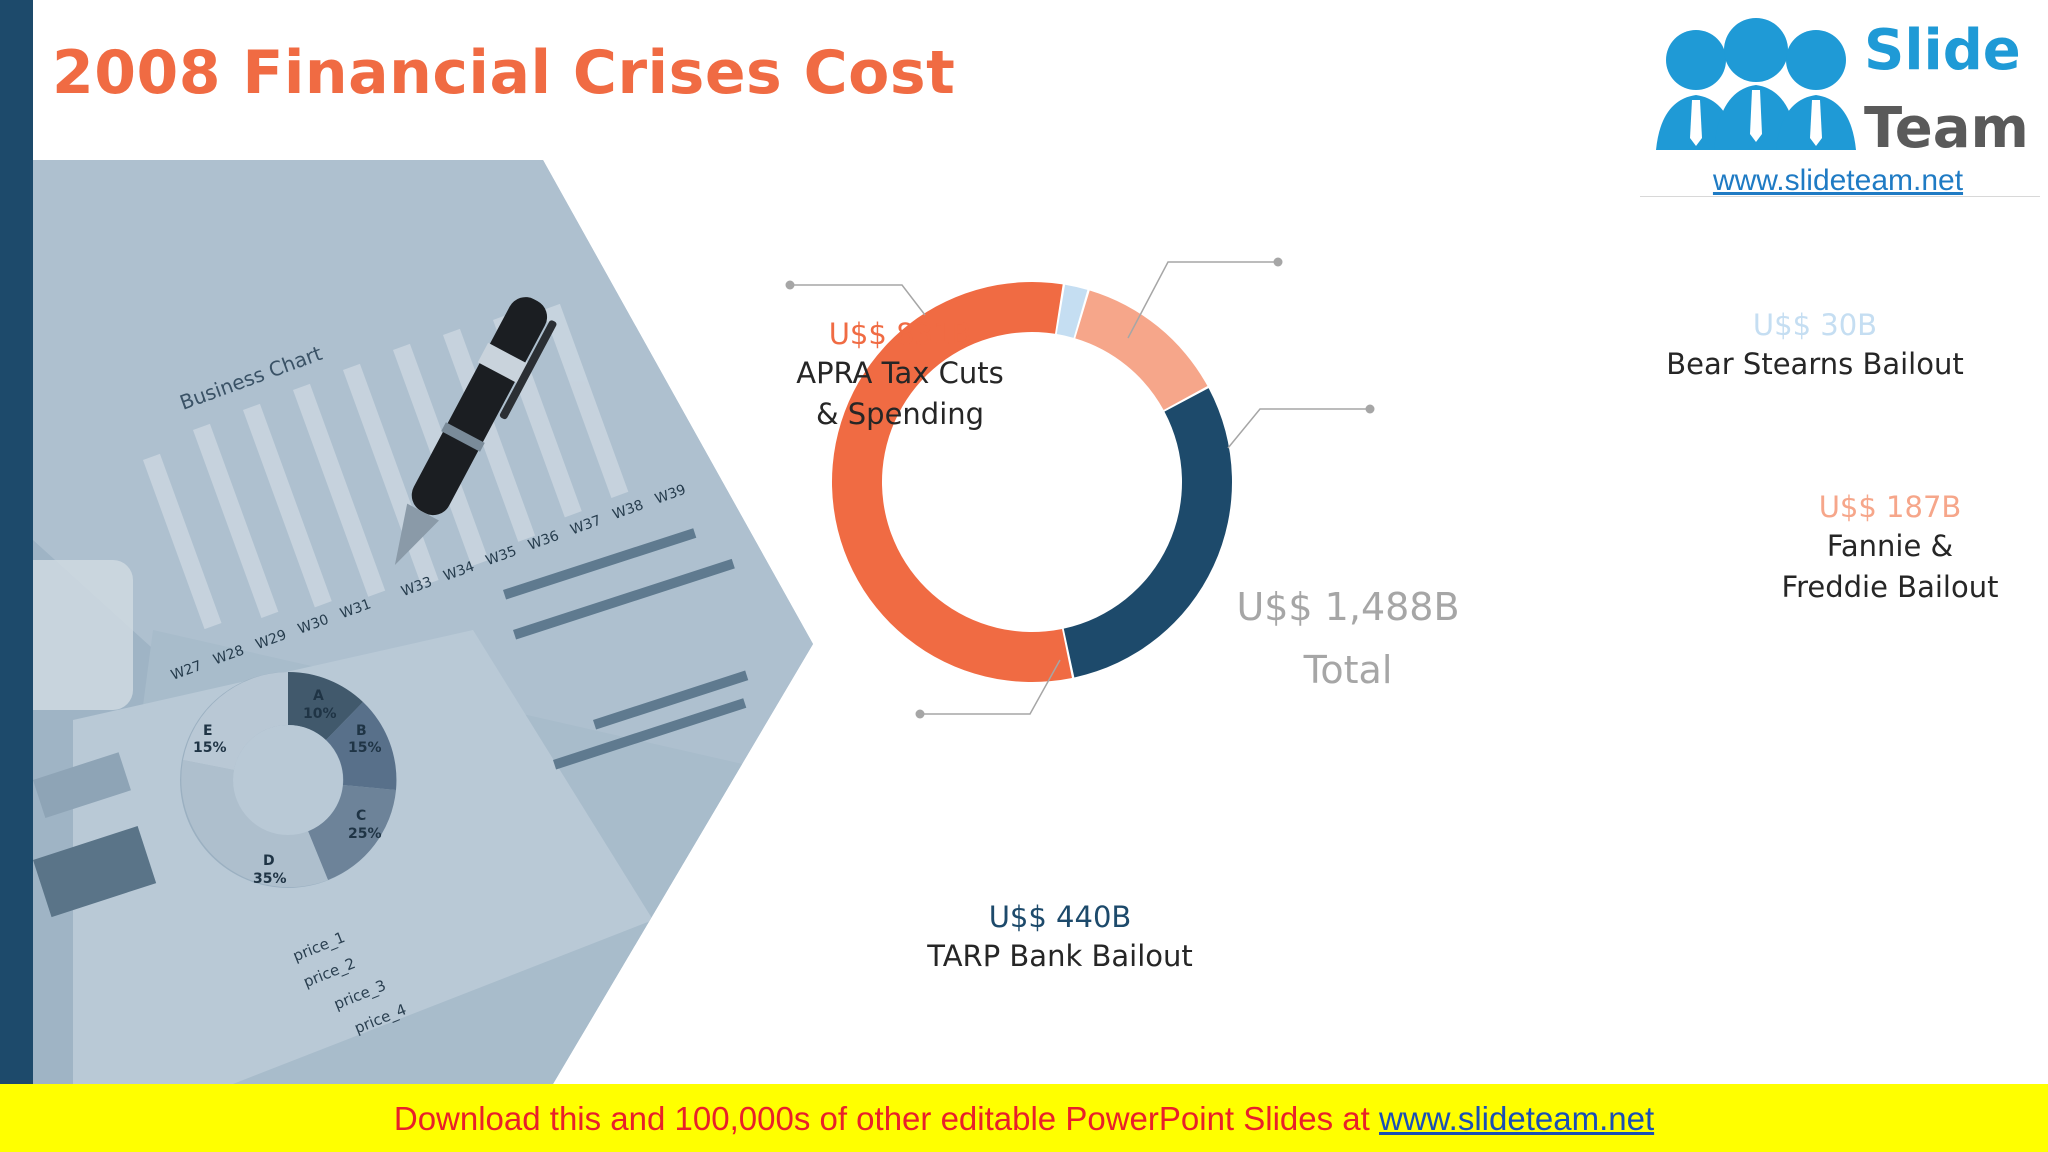 The height and width of the screenshot is (1152, 2048). I want to click on slice-value-label: U$$ 440B, so click(1060, 917).